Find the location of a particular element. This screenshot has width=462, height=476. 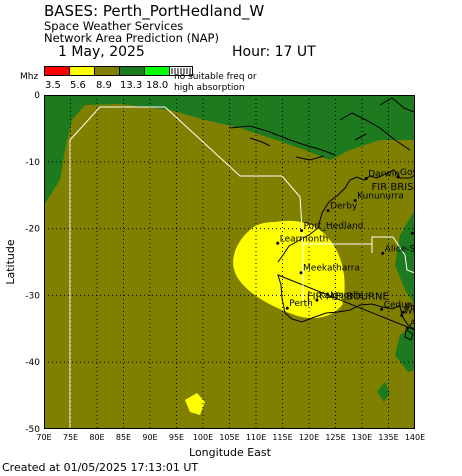

yellow-region-main is located at coordinates (289, 269).